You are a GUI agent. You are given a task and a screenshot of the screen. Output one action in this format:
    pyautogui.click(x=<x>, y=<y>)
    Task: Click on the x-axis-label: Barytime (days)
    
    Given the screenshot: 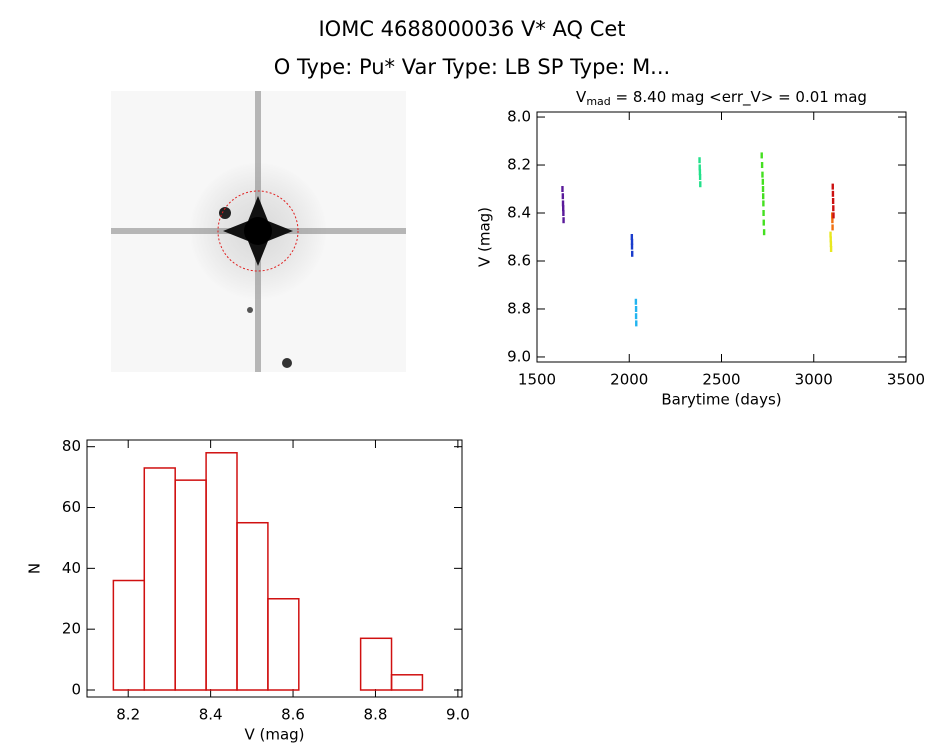 What is the action you would take?
    pyautogui.click(x=721, y=400)
    